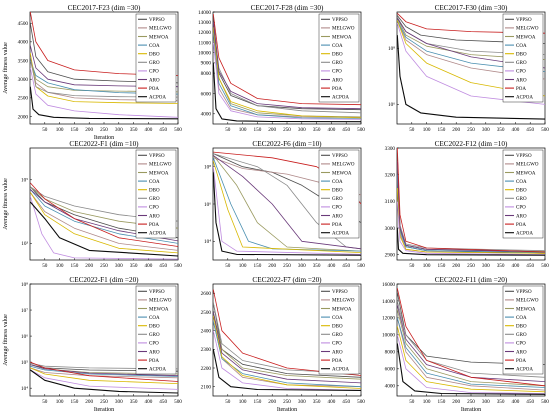 This screenshot has width=550, height=412. Describe the element at coordinates (23, 24) in the screenshot. I see `y-tick-label: 4500` at that location.